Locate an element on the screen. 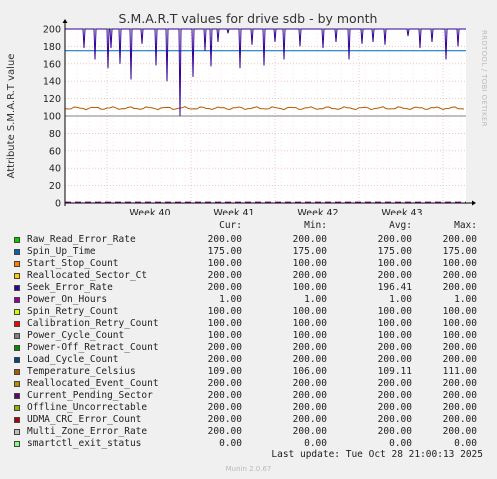 This screenshot has height=479, width=497. y-tick-label: 140 is located at coordinates (52, 82).